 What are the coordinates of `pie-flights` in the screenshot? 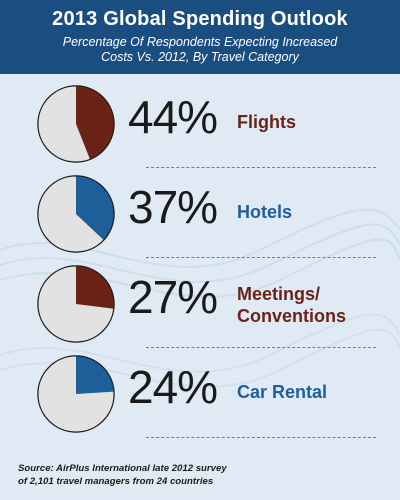 It's located at (76, 124).